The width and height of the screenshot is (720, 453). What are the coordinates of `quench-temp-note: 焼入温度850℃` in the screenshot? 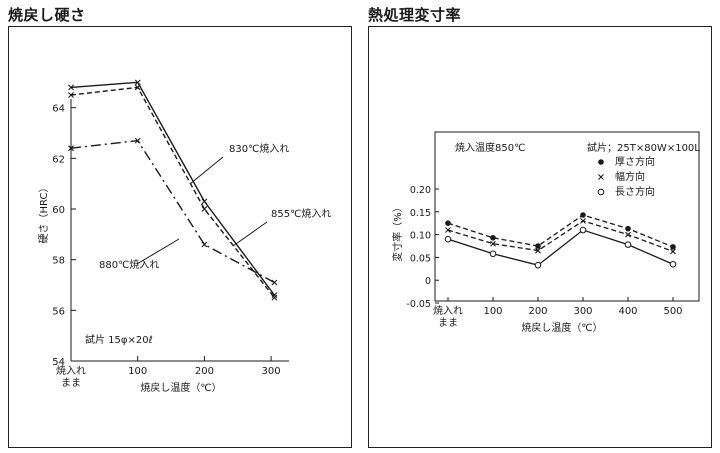 It's located at (490, 147).